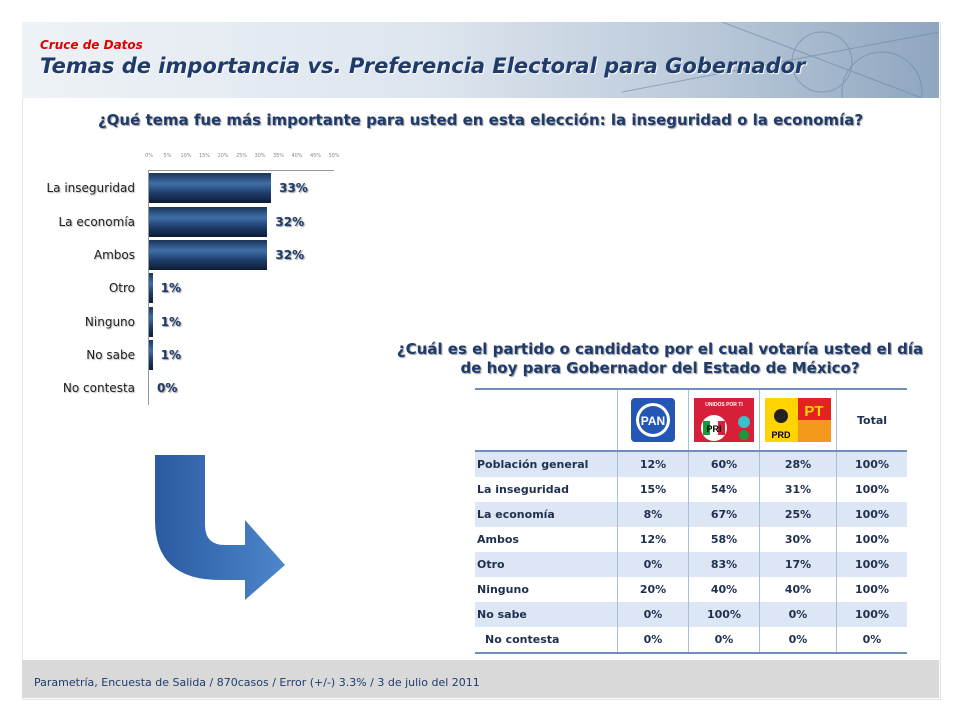 This screenshot has width=961, height=721. Describe the element at coordinates (297, 156) in the screenshot. I see `x-tick-label: 40%` at that location.